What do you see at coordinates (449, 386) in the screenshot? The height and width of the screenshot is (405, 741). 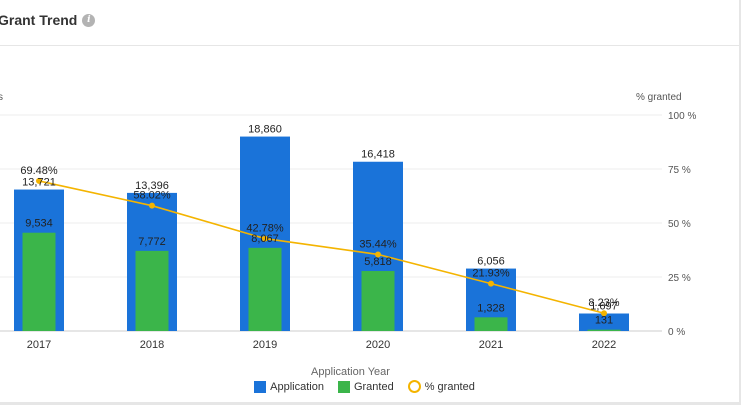 I see `legend-label-pct-granted: % granted` at bounding box center [449, 386].